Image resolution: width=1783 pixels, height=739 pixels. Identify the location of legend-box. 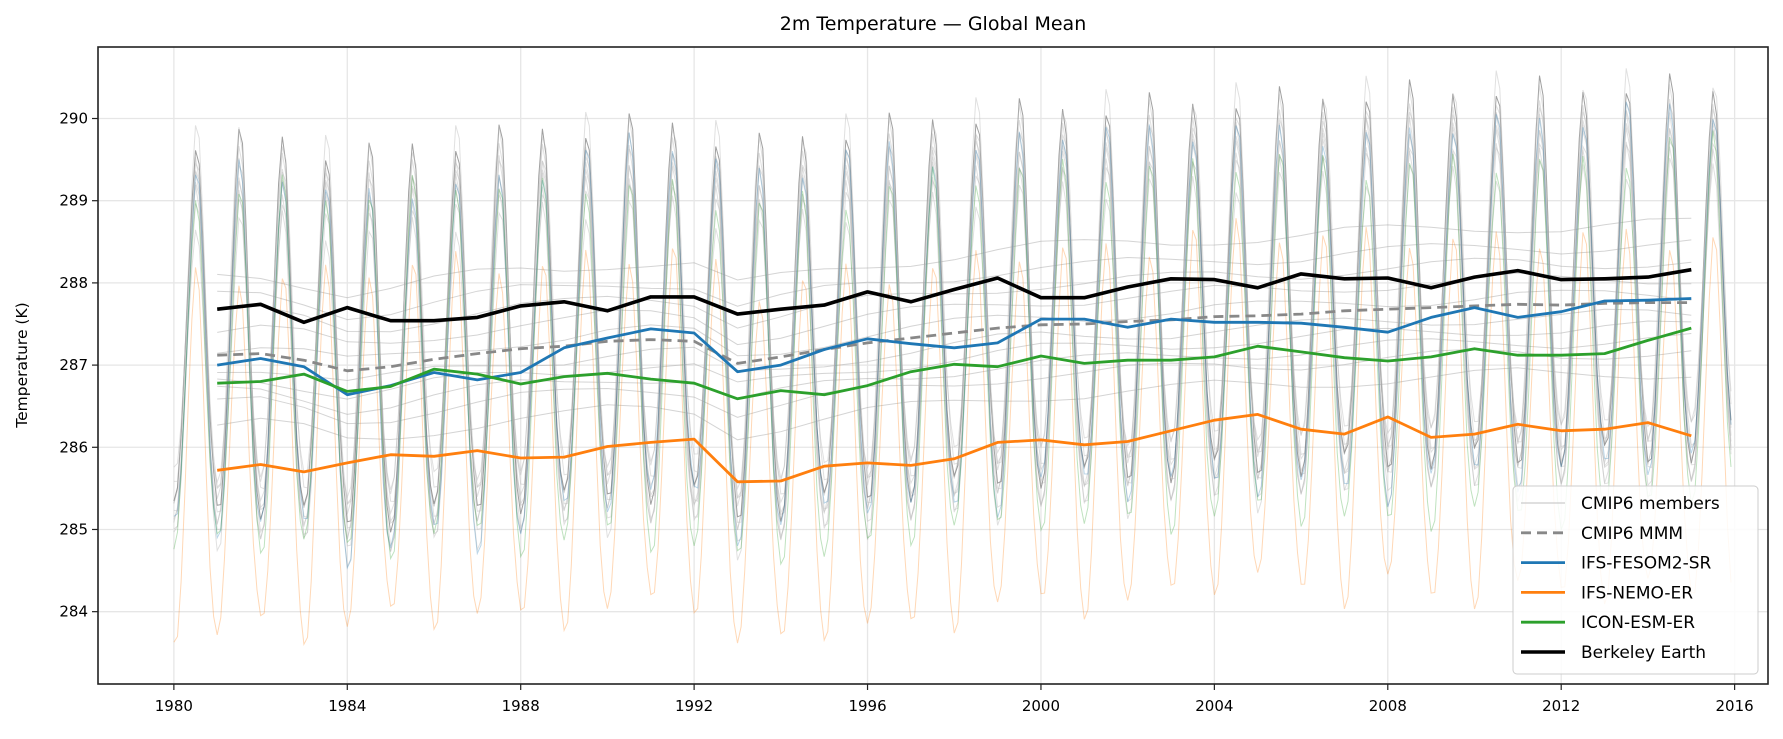
(1635, 580).